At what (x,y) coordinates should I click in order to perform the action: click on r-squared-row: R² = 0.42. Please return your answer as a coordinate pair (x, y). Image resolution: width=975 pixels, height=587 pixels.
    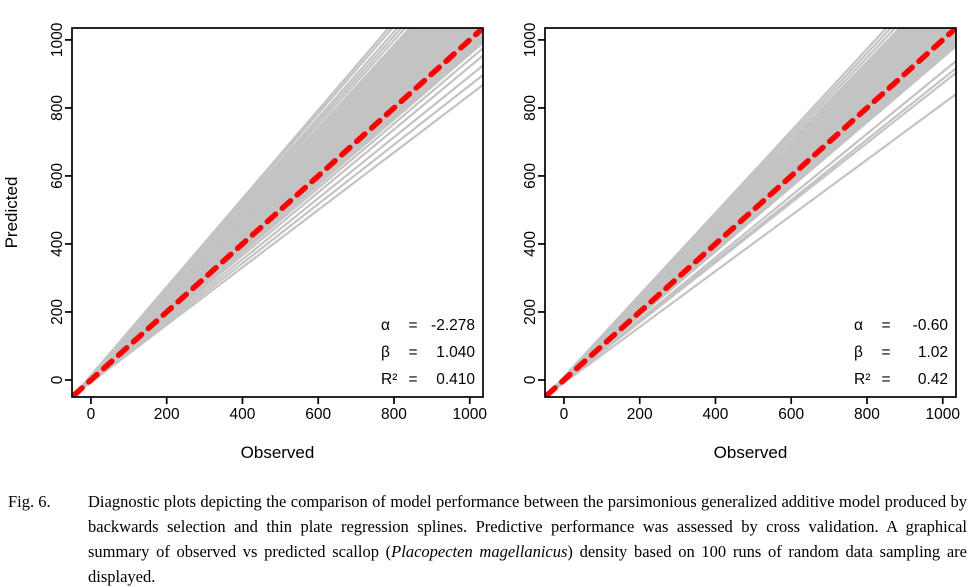
    Looking at the image, I should click on (901, 379).